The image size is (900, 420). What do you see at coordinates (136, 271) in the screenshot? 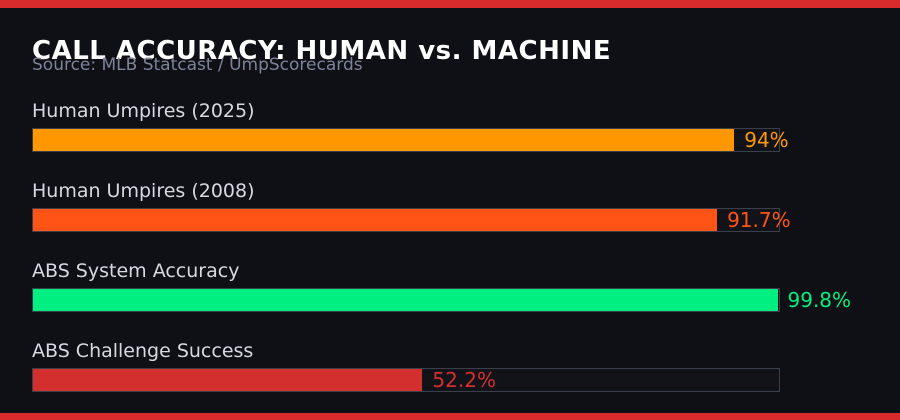
I see `bar-label: ABS System Accuracy` at bounding box center [136, 271].